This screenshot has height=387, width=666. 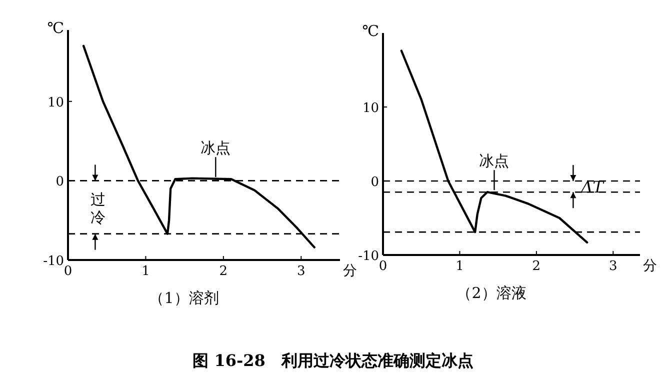 I want to click on text: （2）溶液, so click(x=491, y=293).